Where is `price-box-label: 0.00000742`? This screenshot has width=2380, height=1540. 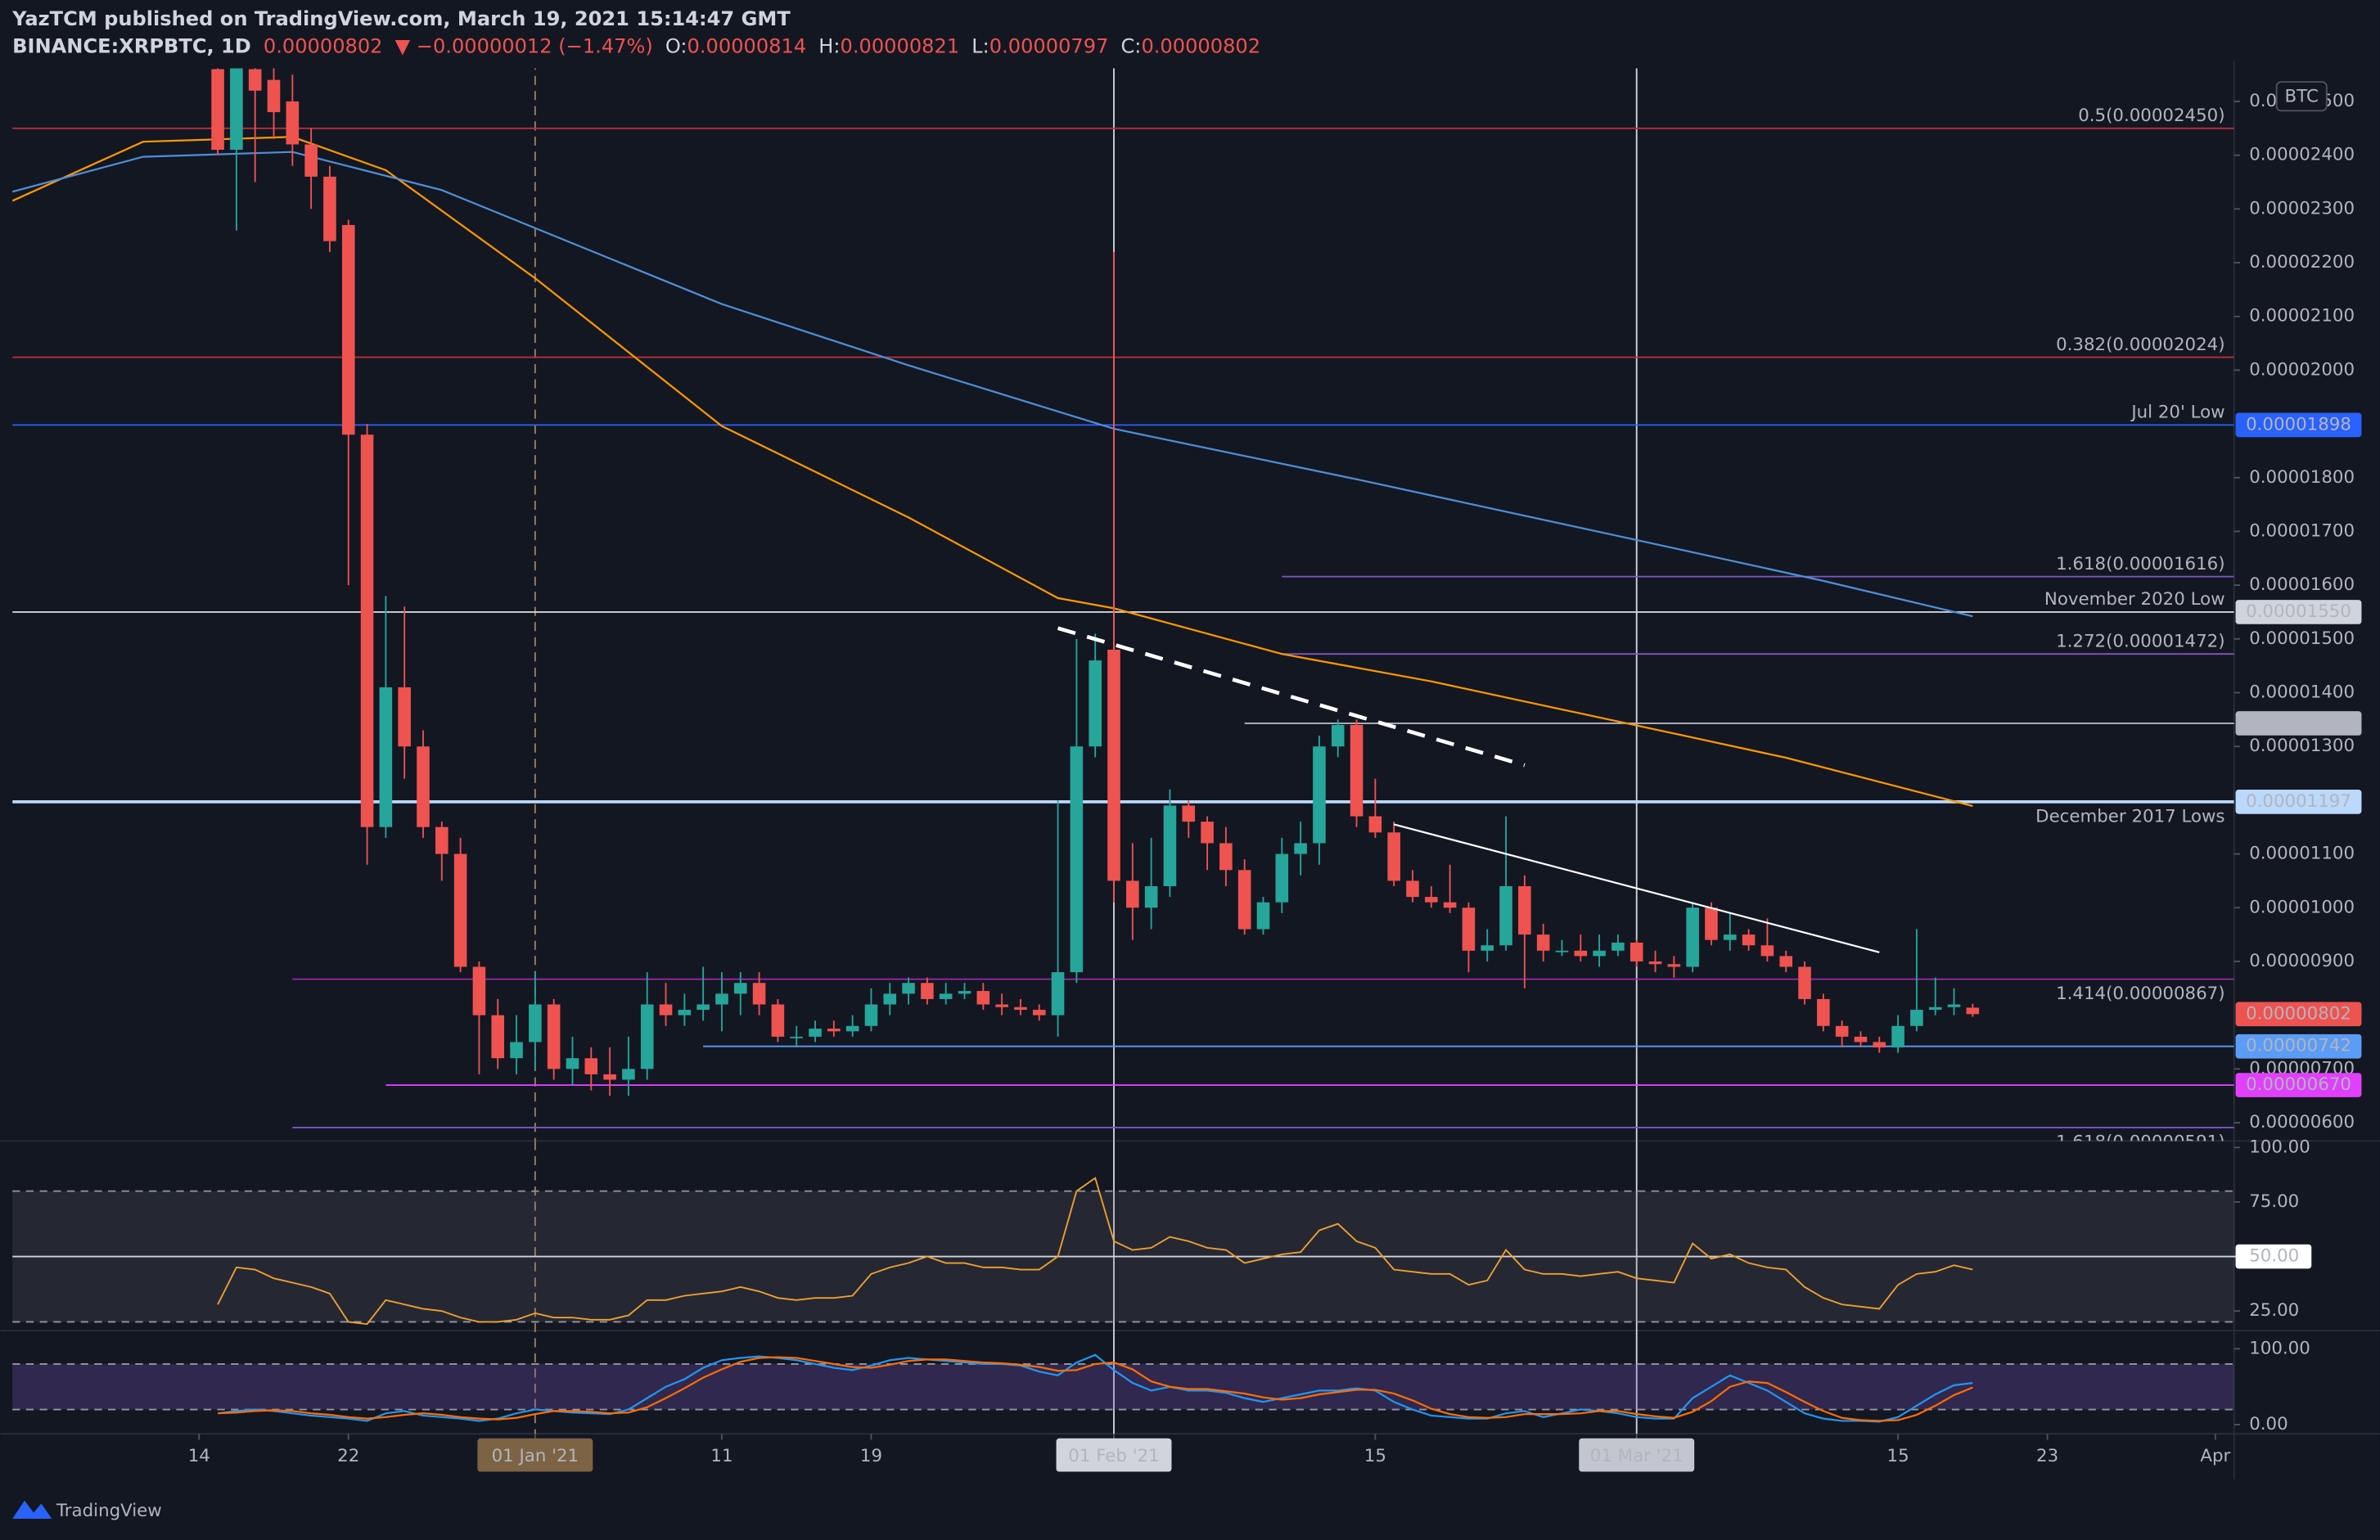
price-box-label: 0.00000742 is located at coordinates (2299, 1046).